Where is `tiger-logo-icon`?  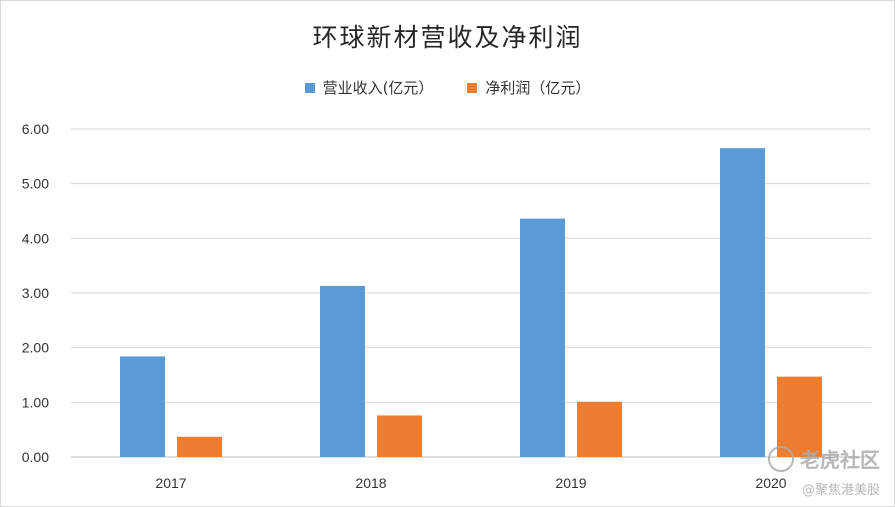
tiger-logo-icon is located at coordinates (781, 458).